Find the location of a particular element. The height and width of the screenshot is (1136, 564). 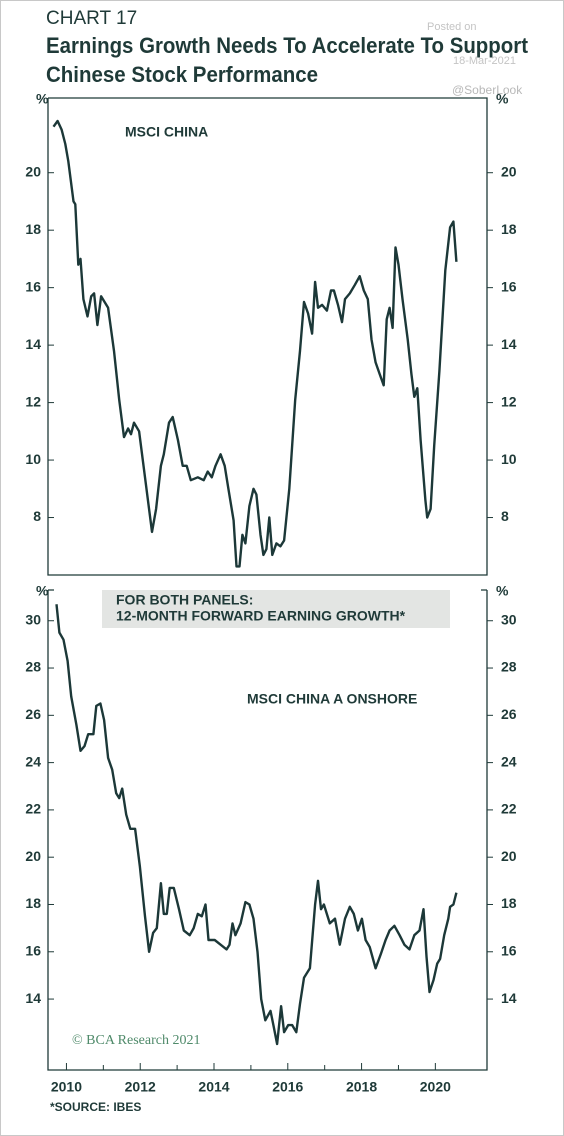

x-tick-label: 2020 is located at coordinates (435, 1087).